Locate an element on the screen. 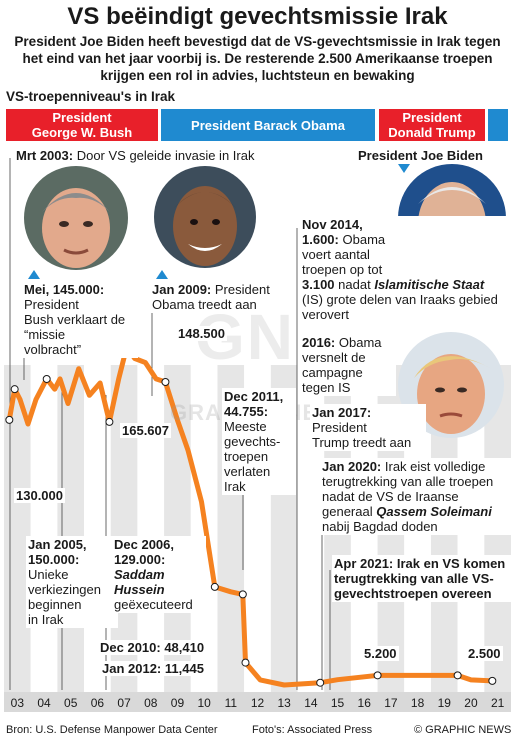  ann-2005-l1: Jan 2005, is located at coordinates (57, 544).